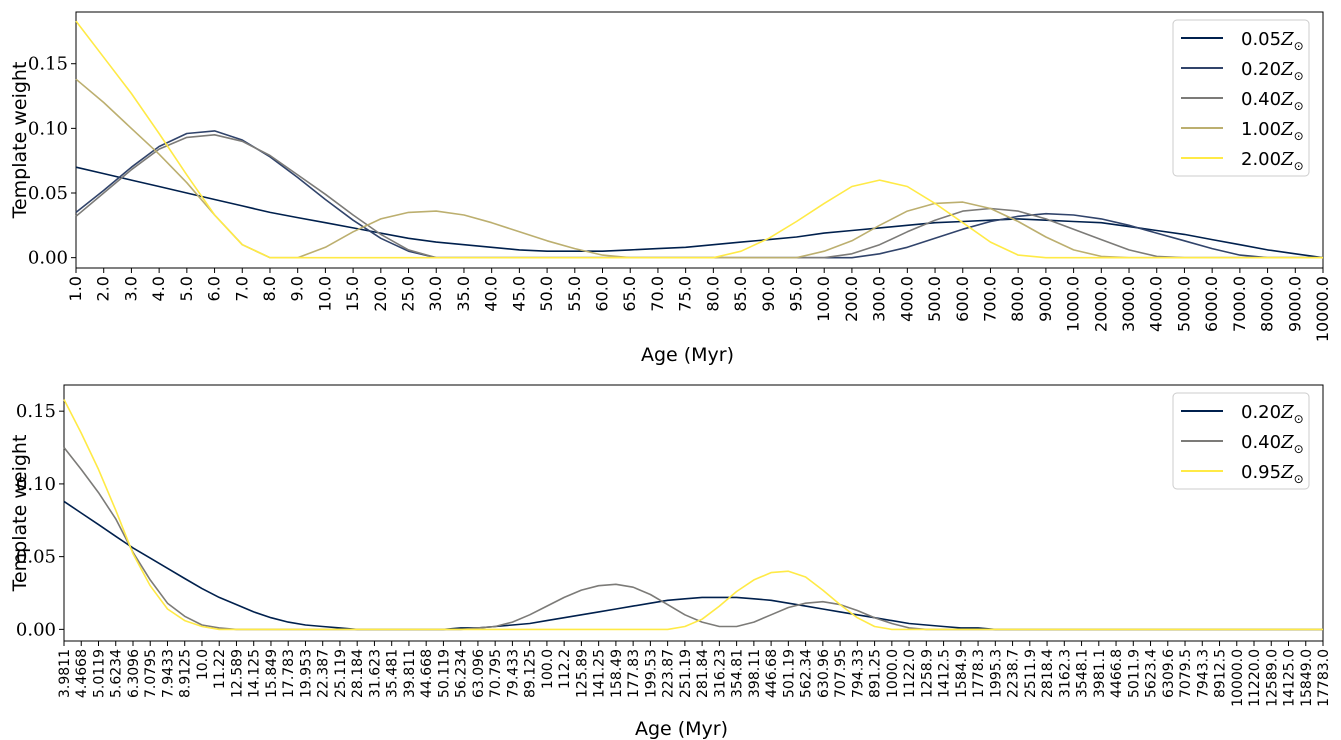  Describe the element at coordinates (324, 673) in the screenshot. I see `x-tick-label: 22.387` at that location.